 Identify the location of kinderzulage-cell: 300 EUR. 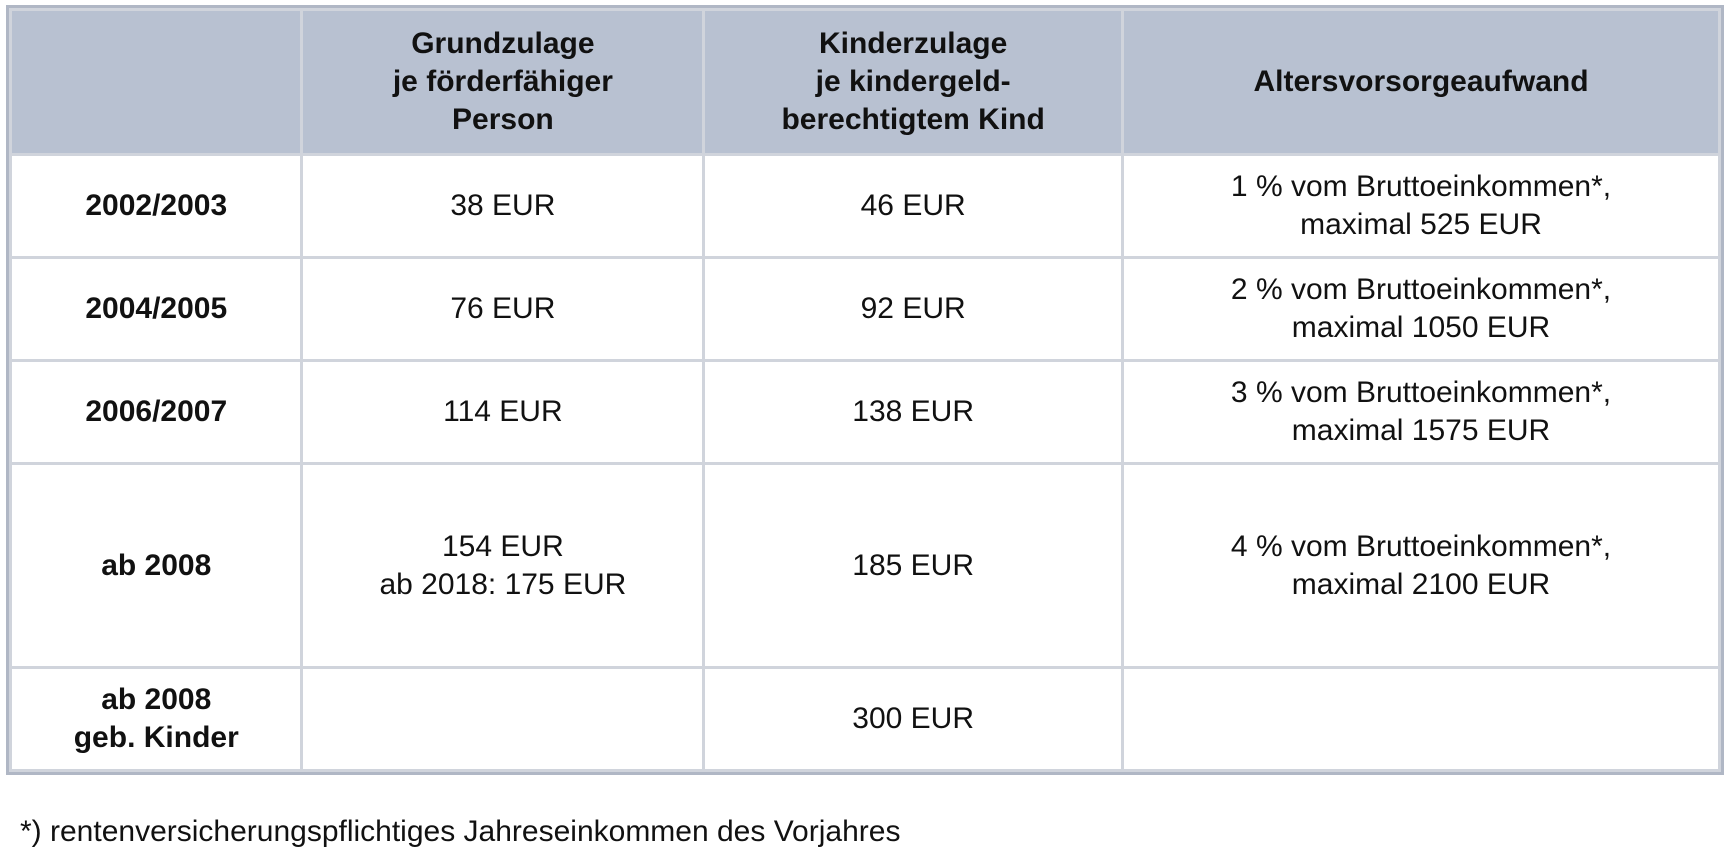
(913, 718).